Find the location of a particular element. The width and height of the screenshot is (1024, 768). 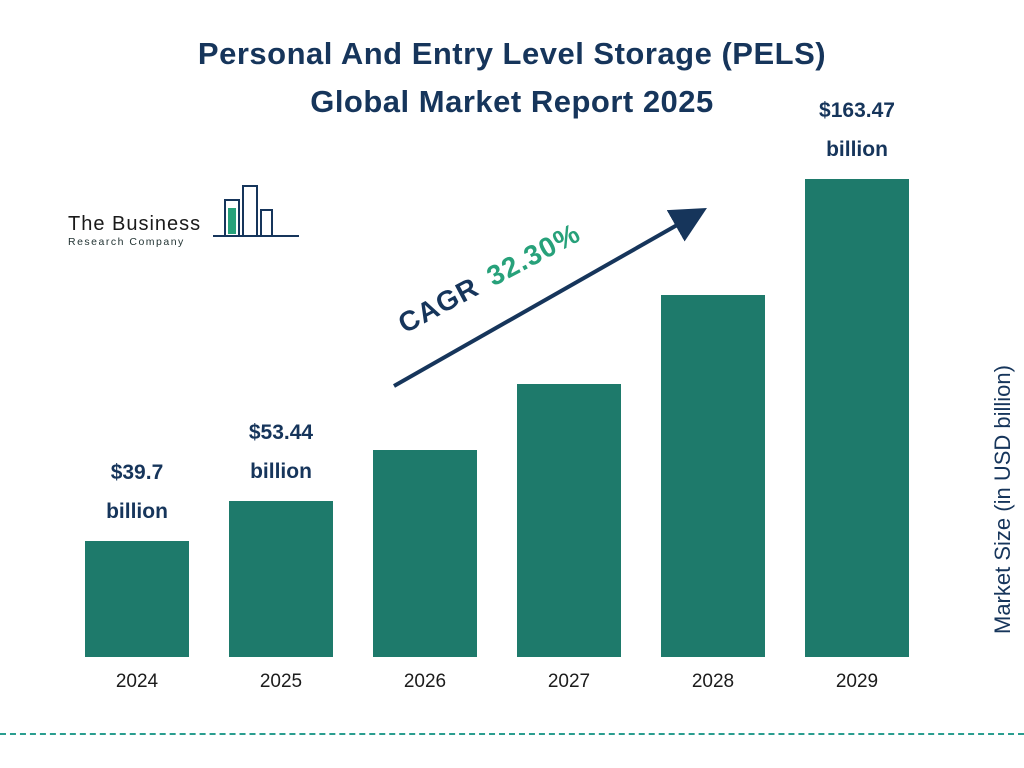

bar-column-2028: 2028 is located at coordinates (713, 495).